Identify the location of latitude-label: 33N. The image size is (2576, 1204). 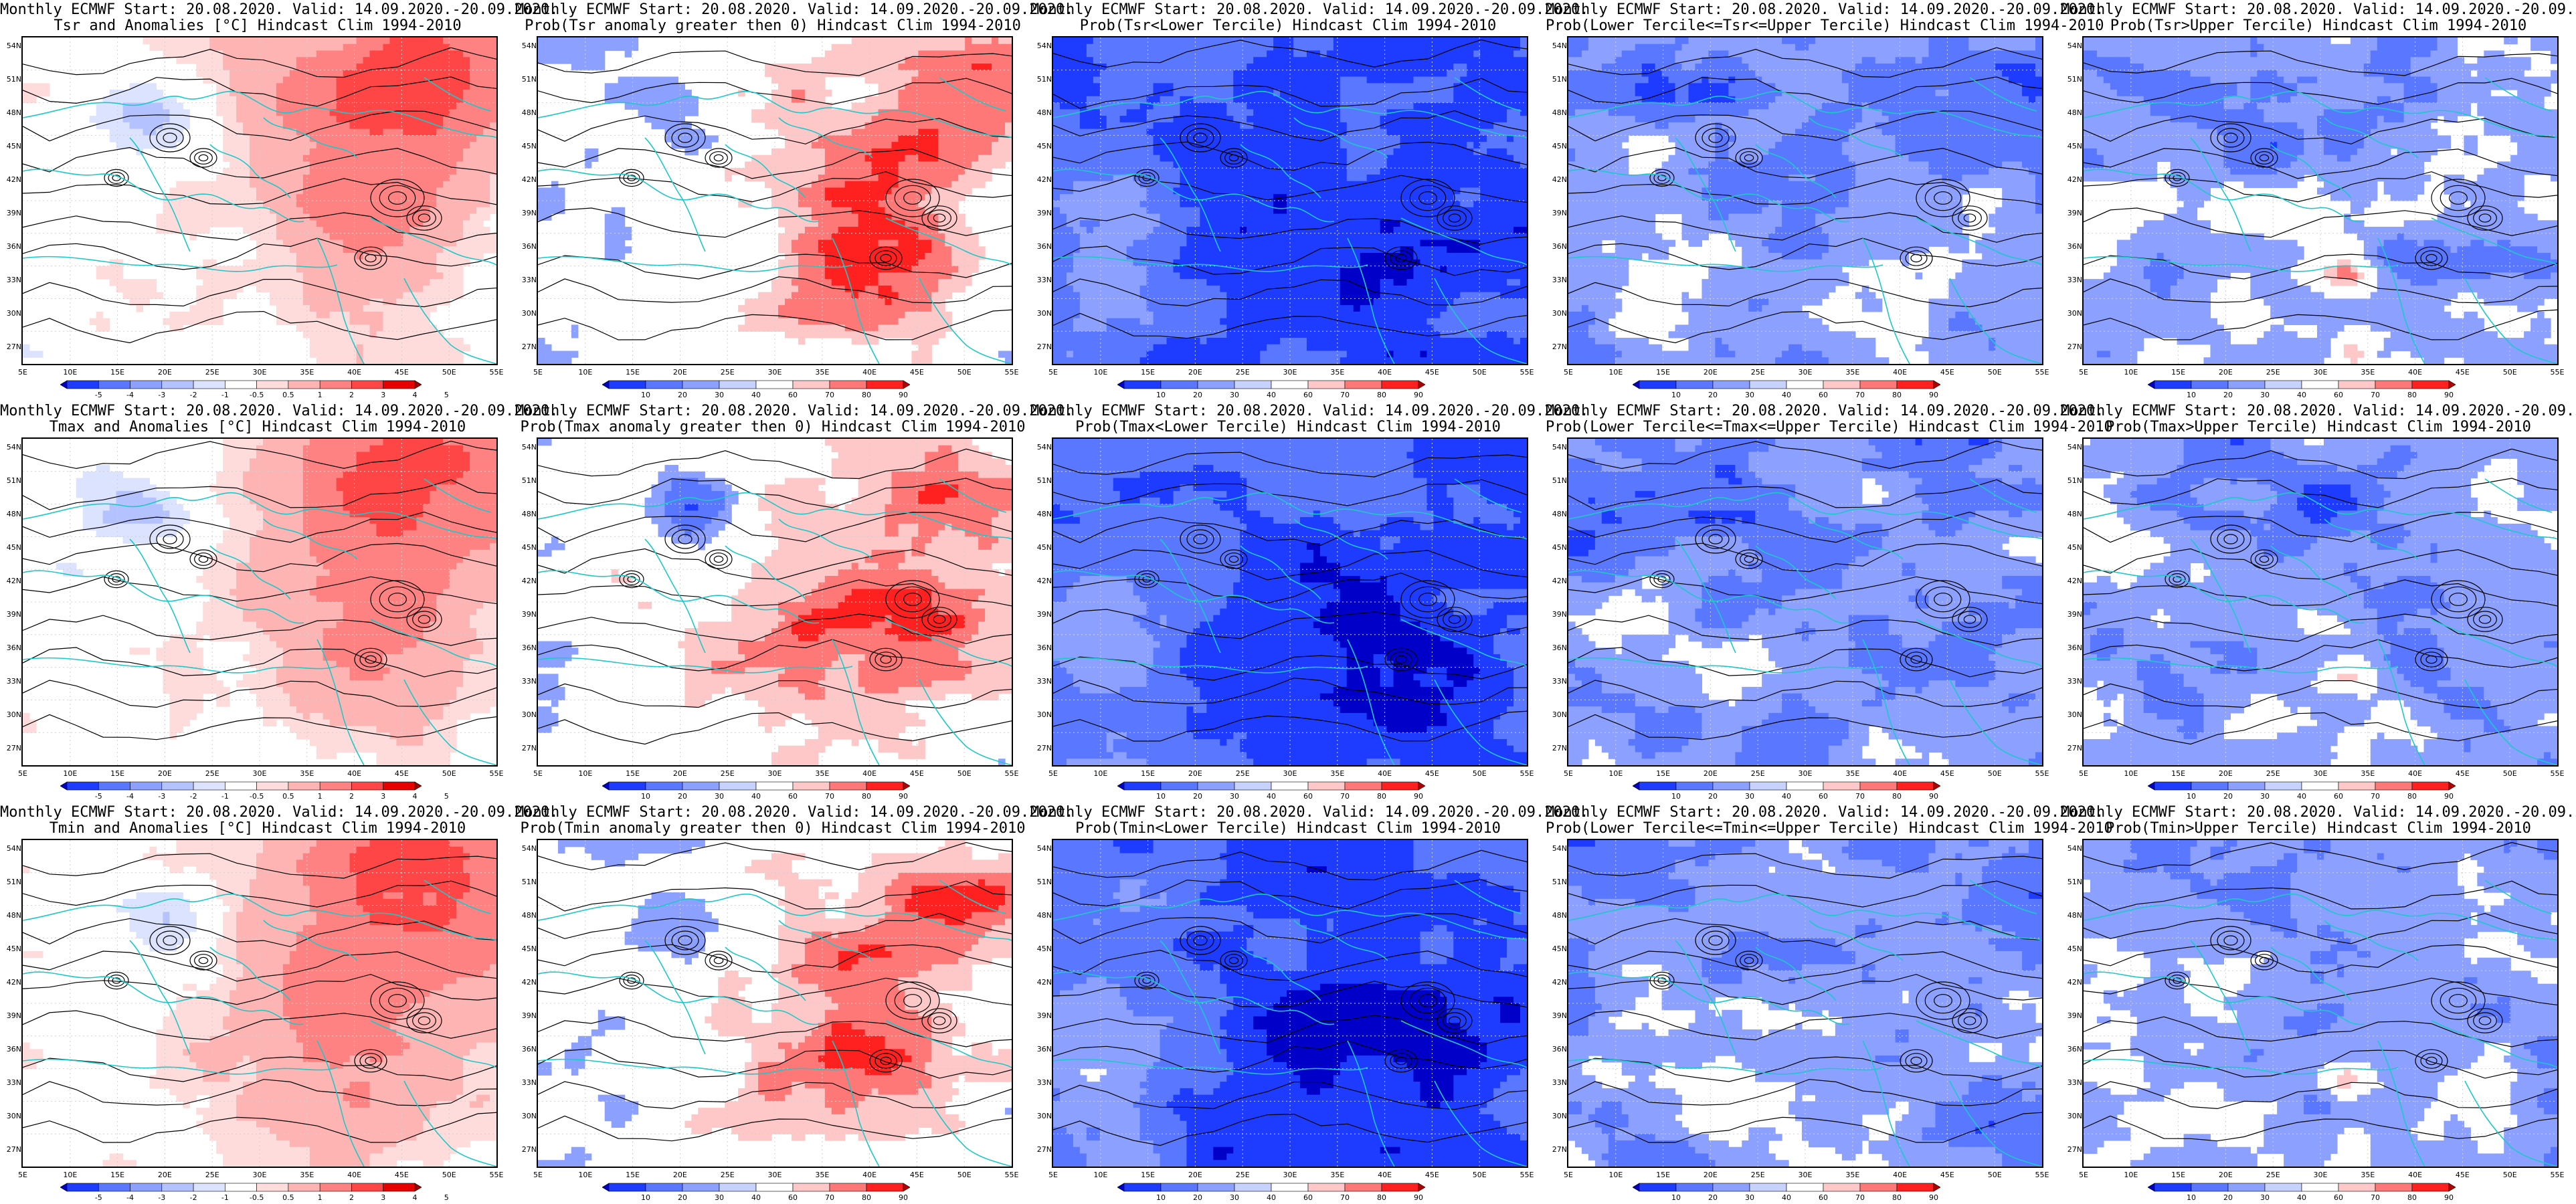
(1558, 1082).